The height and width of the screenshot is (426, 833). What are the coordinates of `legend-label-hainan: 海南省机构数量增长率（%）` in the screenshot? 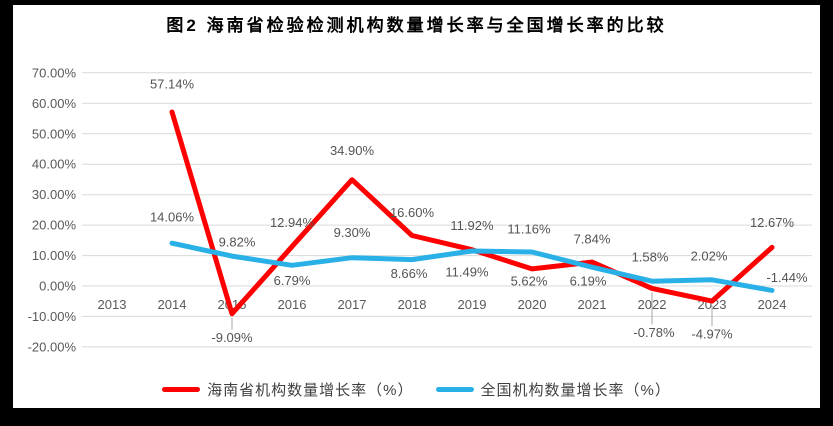 It's located at (310, 390).